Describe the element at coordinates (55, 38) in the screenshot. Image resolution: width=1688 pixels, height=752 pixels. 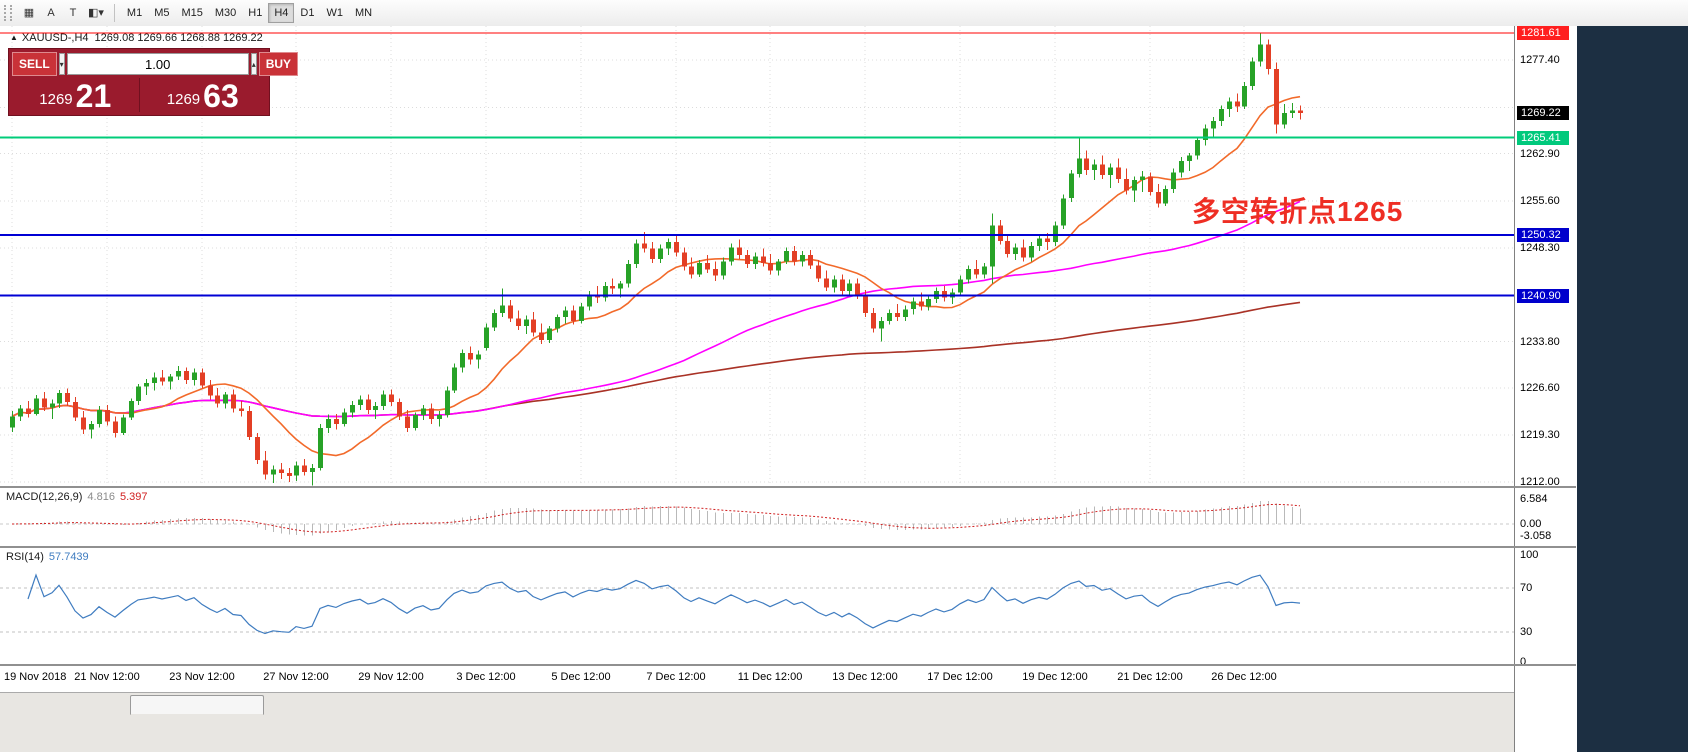
I see `chart-symbol-period: XAUUSD-,H4` at that location.